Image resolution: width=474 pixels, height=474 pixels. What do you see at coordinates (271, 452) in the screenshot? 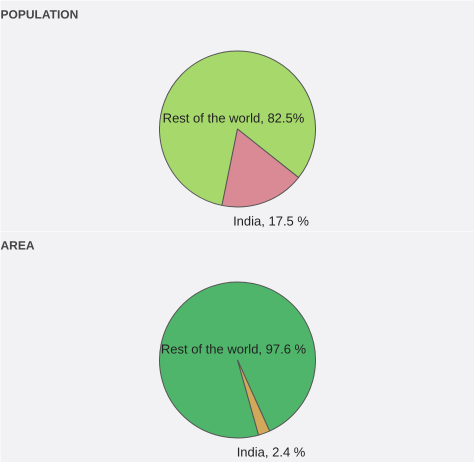
I see `slice-label: India, 2.4 %` at bounding box center [271, 452].